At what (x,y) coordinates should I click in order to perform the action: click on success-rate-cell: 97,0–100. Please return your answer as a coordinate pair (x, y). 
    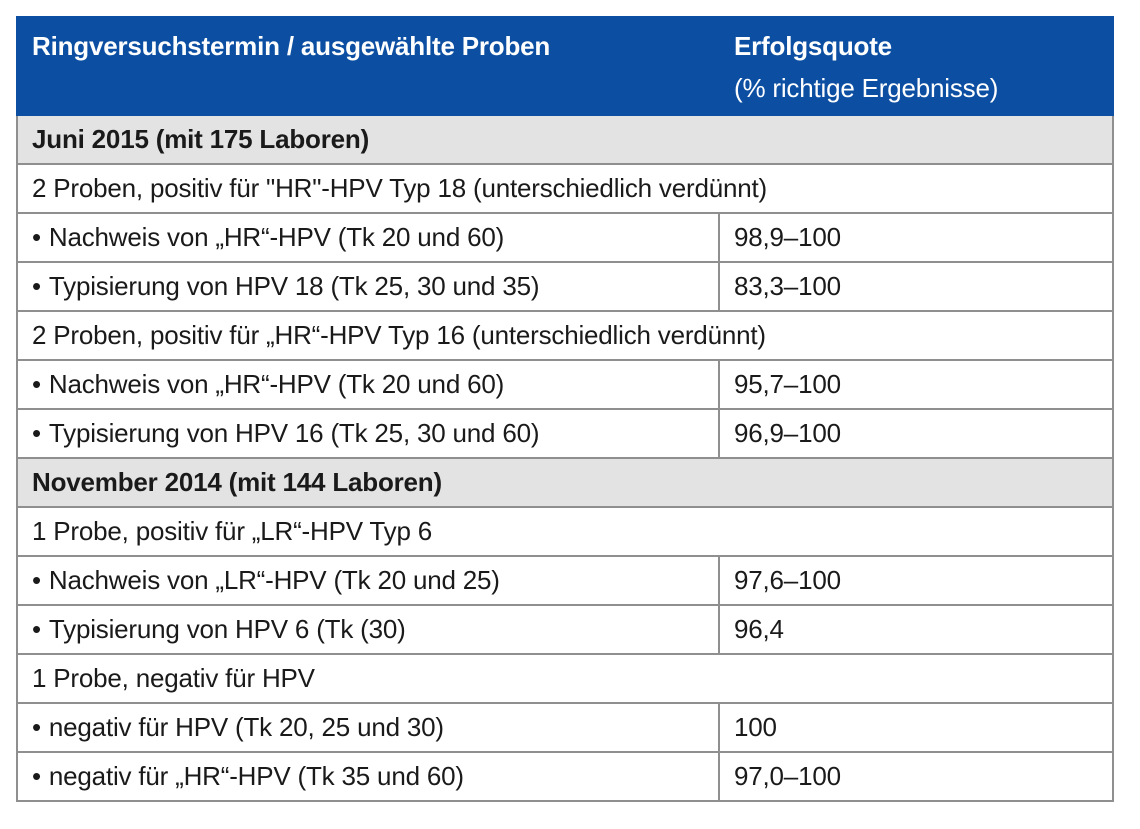
    Looking at the image, I should click on (916, 776).